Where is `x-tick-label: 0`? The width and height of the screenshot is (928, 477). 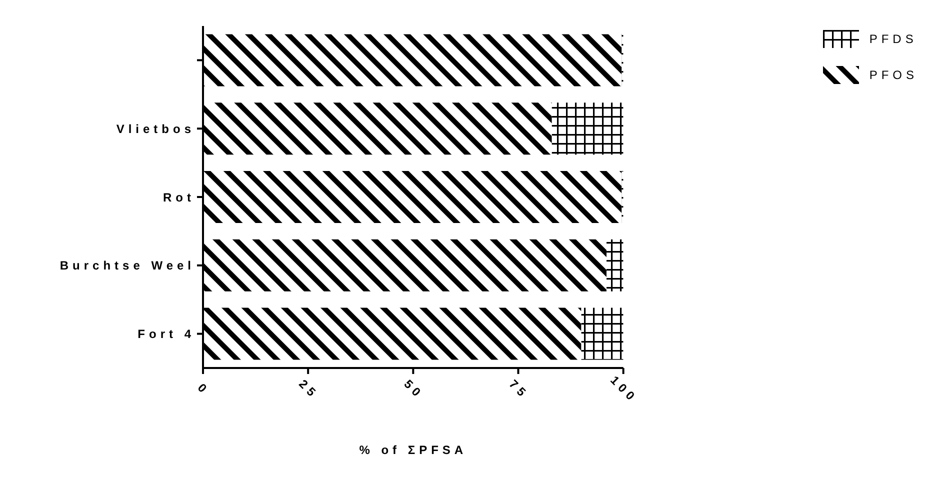 x-tick-label: 0 is located at coordinates (203, 389).